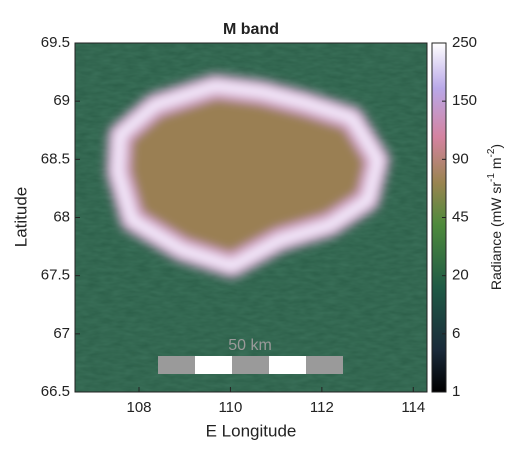 The height and width of the screenshot is (460, 516). What do you see at coordinates (230, 407) in the screenshot?
I see `x-tick-label: 110` at bounding box center [230, 407].